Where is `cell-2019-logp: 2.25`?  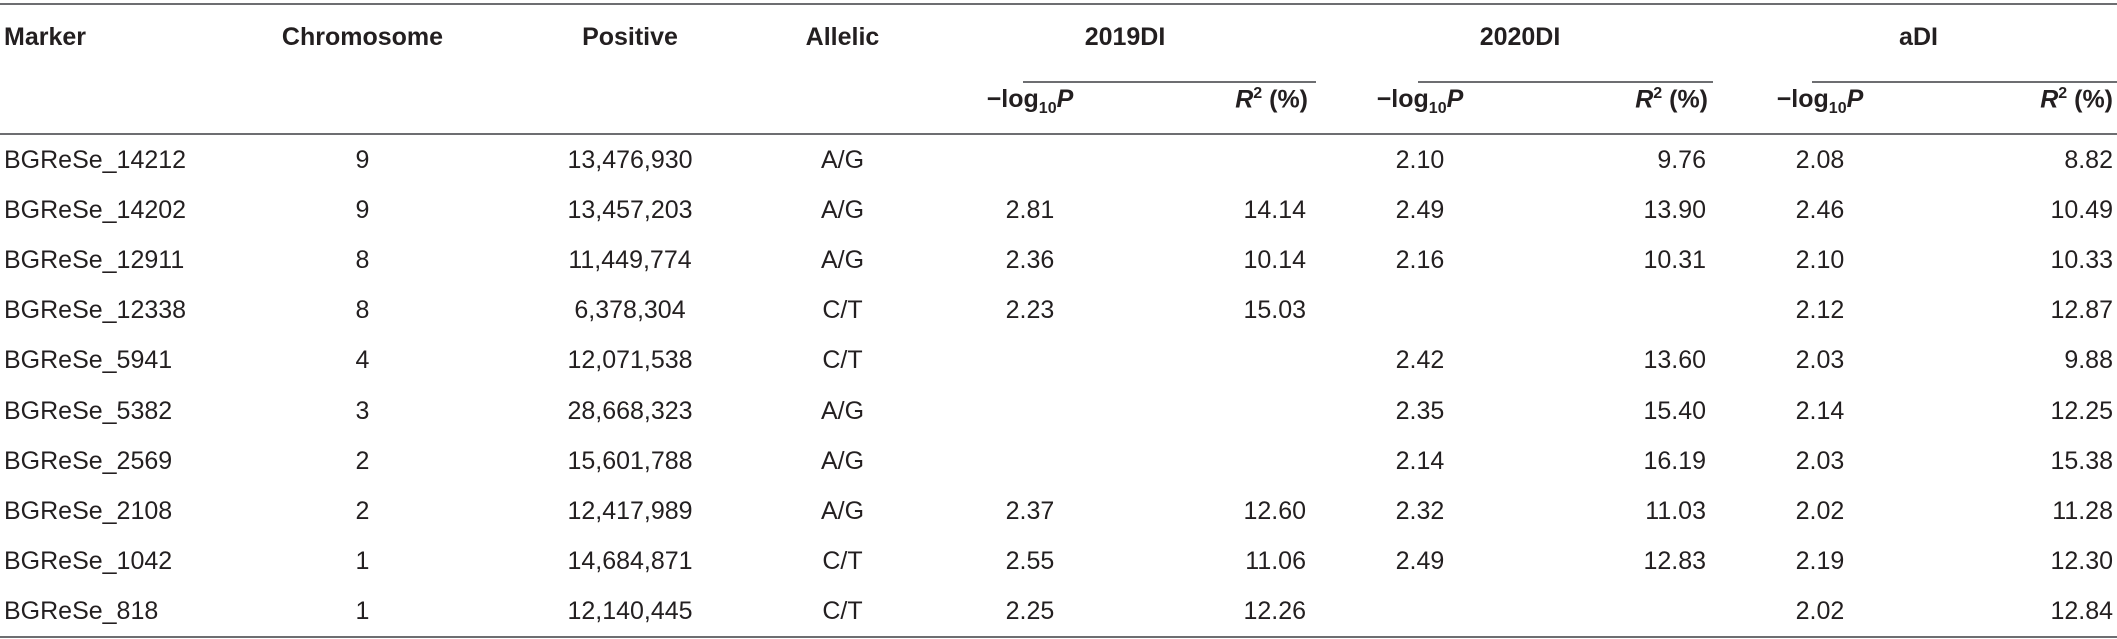 cell-2019-logp: 2.25 is located at coordinates (1030, 611).